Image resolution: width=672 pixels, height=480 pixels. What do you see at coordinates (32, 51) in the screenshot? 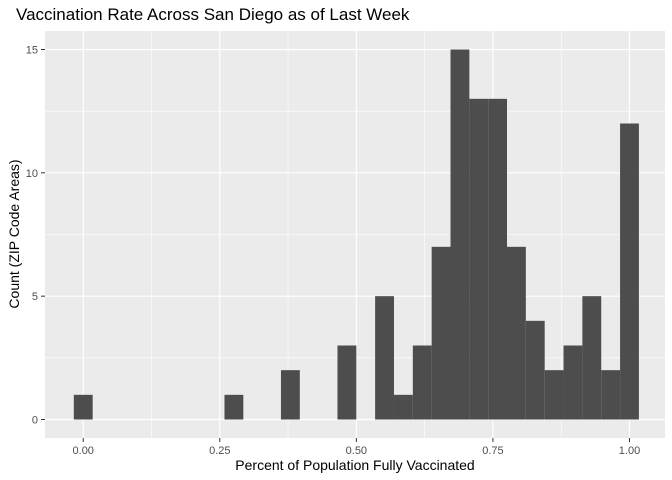
I see `y-tick-label: 15` at bounding box center [32, 51].